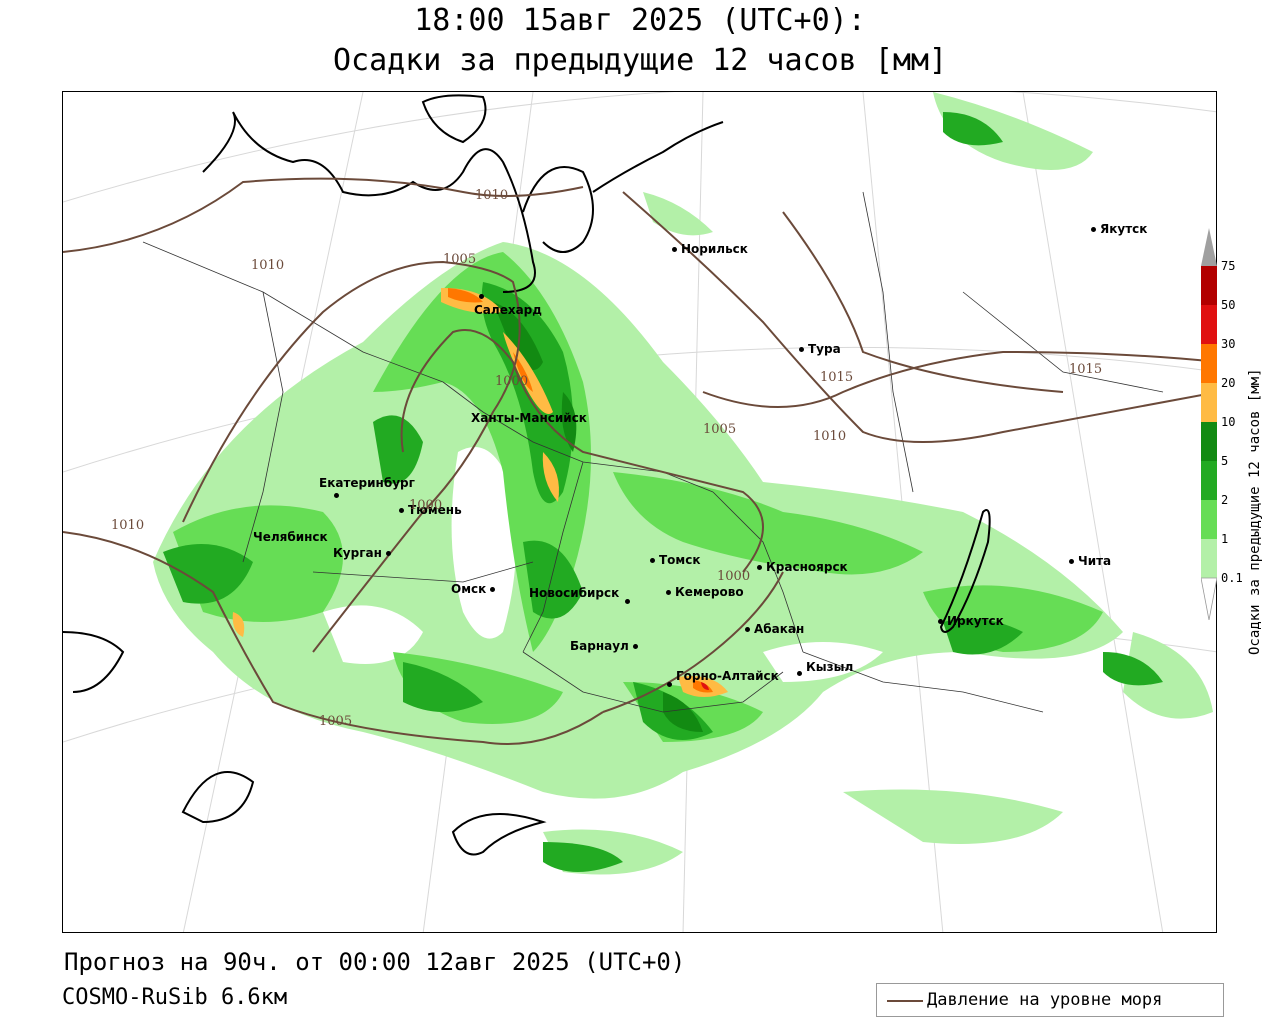 This screenshot has height=1024, width=1280. I want to click on model-name: COSMO-RuSib 6.6км, so click(175, 997).